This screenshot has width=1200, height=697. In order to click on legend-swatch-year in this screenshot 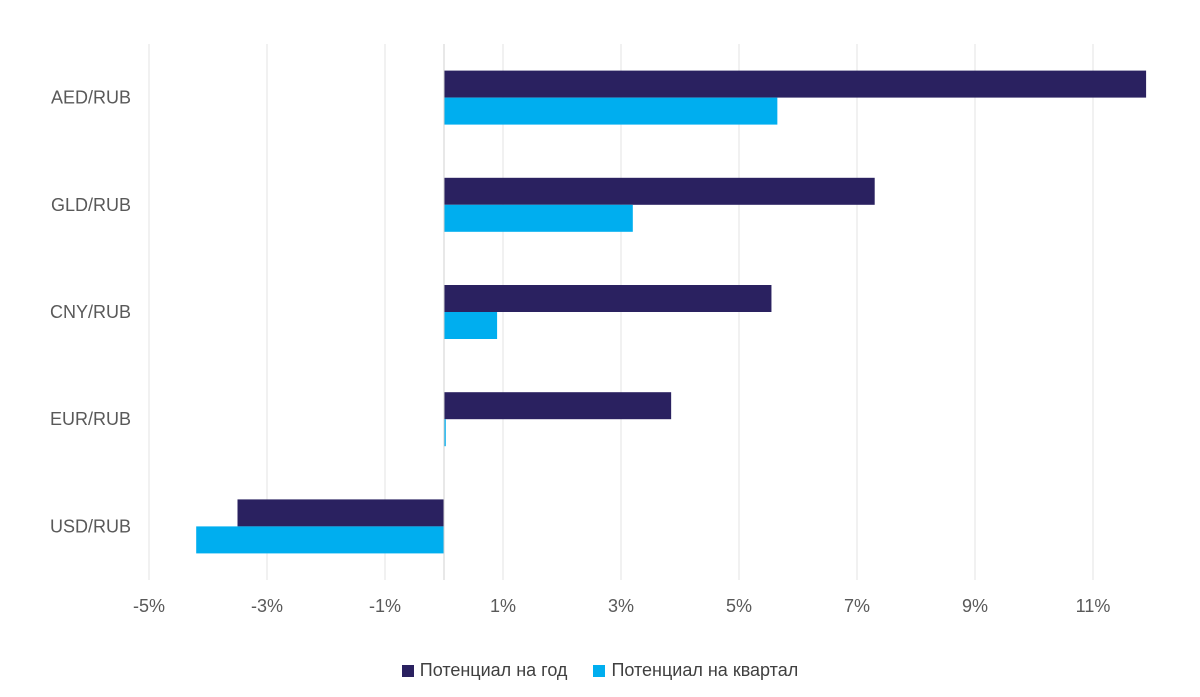, I will do `click(407, 670)`.